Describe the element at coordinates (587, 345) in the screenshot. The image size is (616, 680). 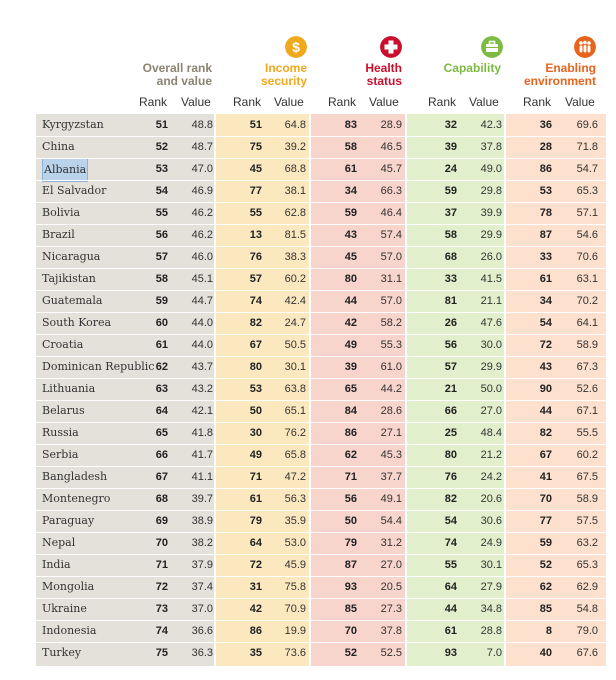
I see `env-value-cell: 58.9` at that location.